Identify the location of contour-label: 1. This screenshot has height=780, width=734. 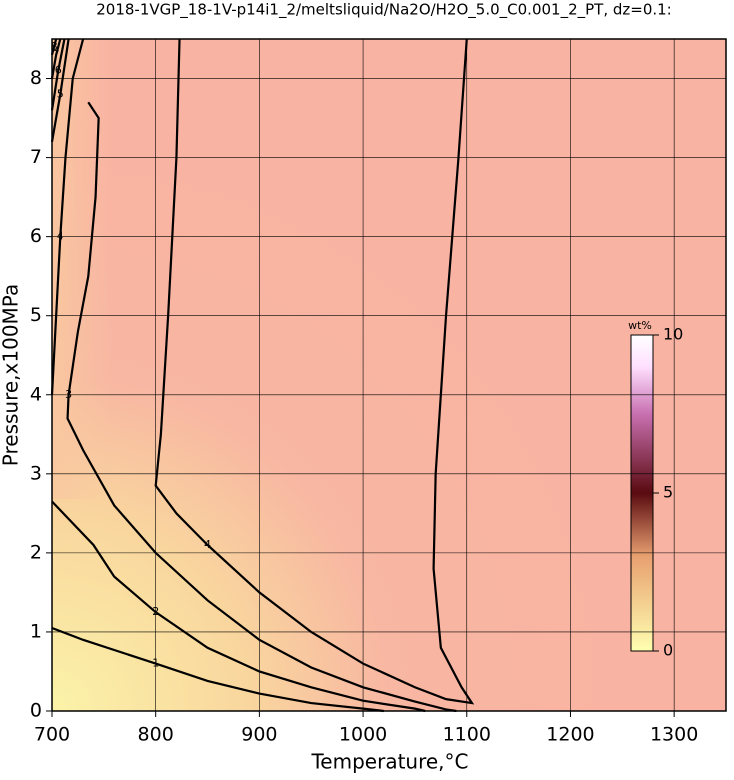
(155, 663).